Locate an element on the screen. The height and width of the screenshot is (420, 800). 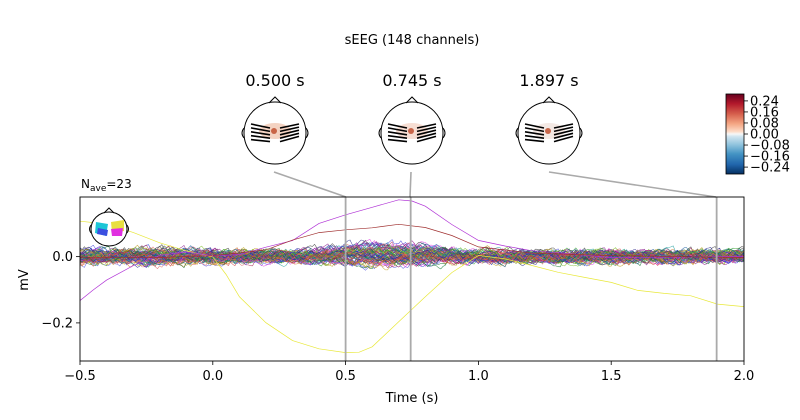
colorbar-ticks: 0.240.160.080.00−0.08−0.16−0.24 is located at coordinates (767, 135).